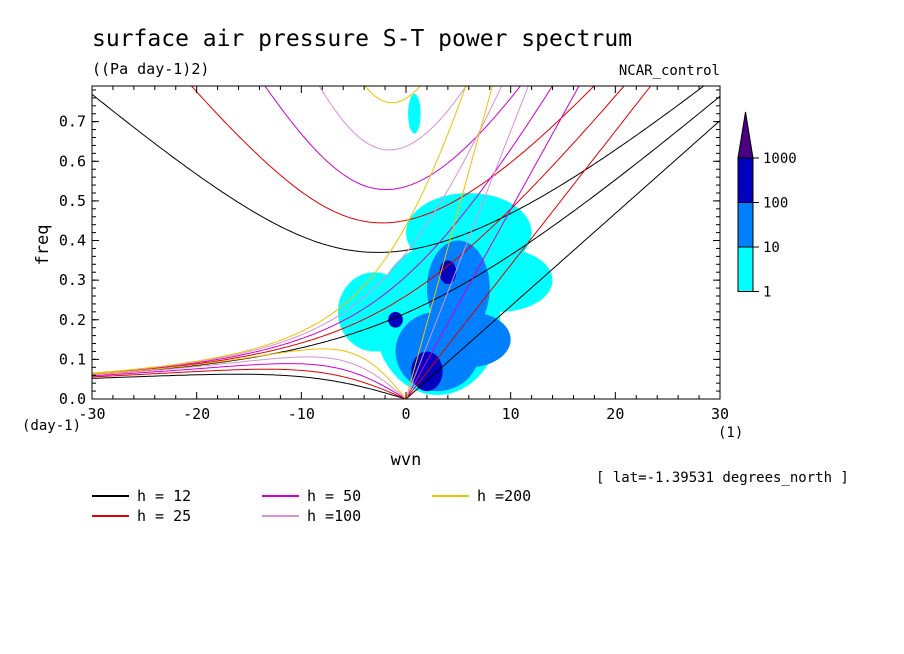  What do you see at coordinates (72, 122) in the screenshot?
I see `y-tick-label: 0.7` at bounding box center [72, 122].